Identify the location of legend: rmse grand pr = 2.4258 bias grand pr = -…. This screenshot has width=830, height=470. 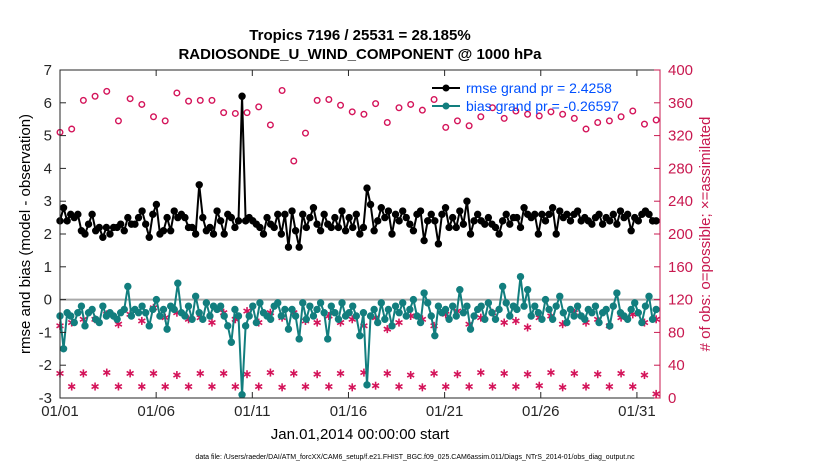
(525, 97).